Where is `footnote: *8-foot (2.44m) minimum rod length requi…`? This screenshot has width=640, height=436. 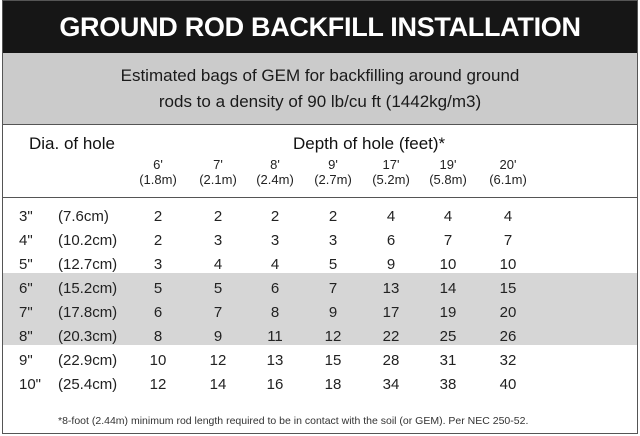
footnote: *8-foot (2.44m) minimum rod length requi… is located at coordinates (293, 421).